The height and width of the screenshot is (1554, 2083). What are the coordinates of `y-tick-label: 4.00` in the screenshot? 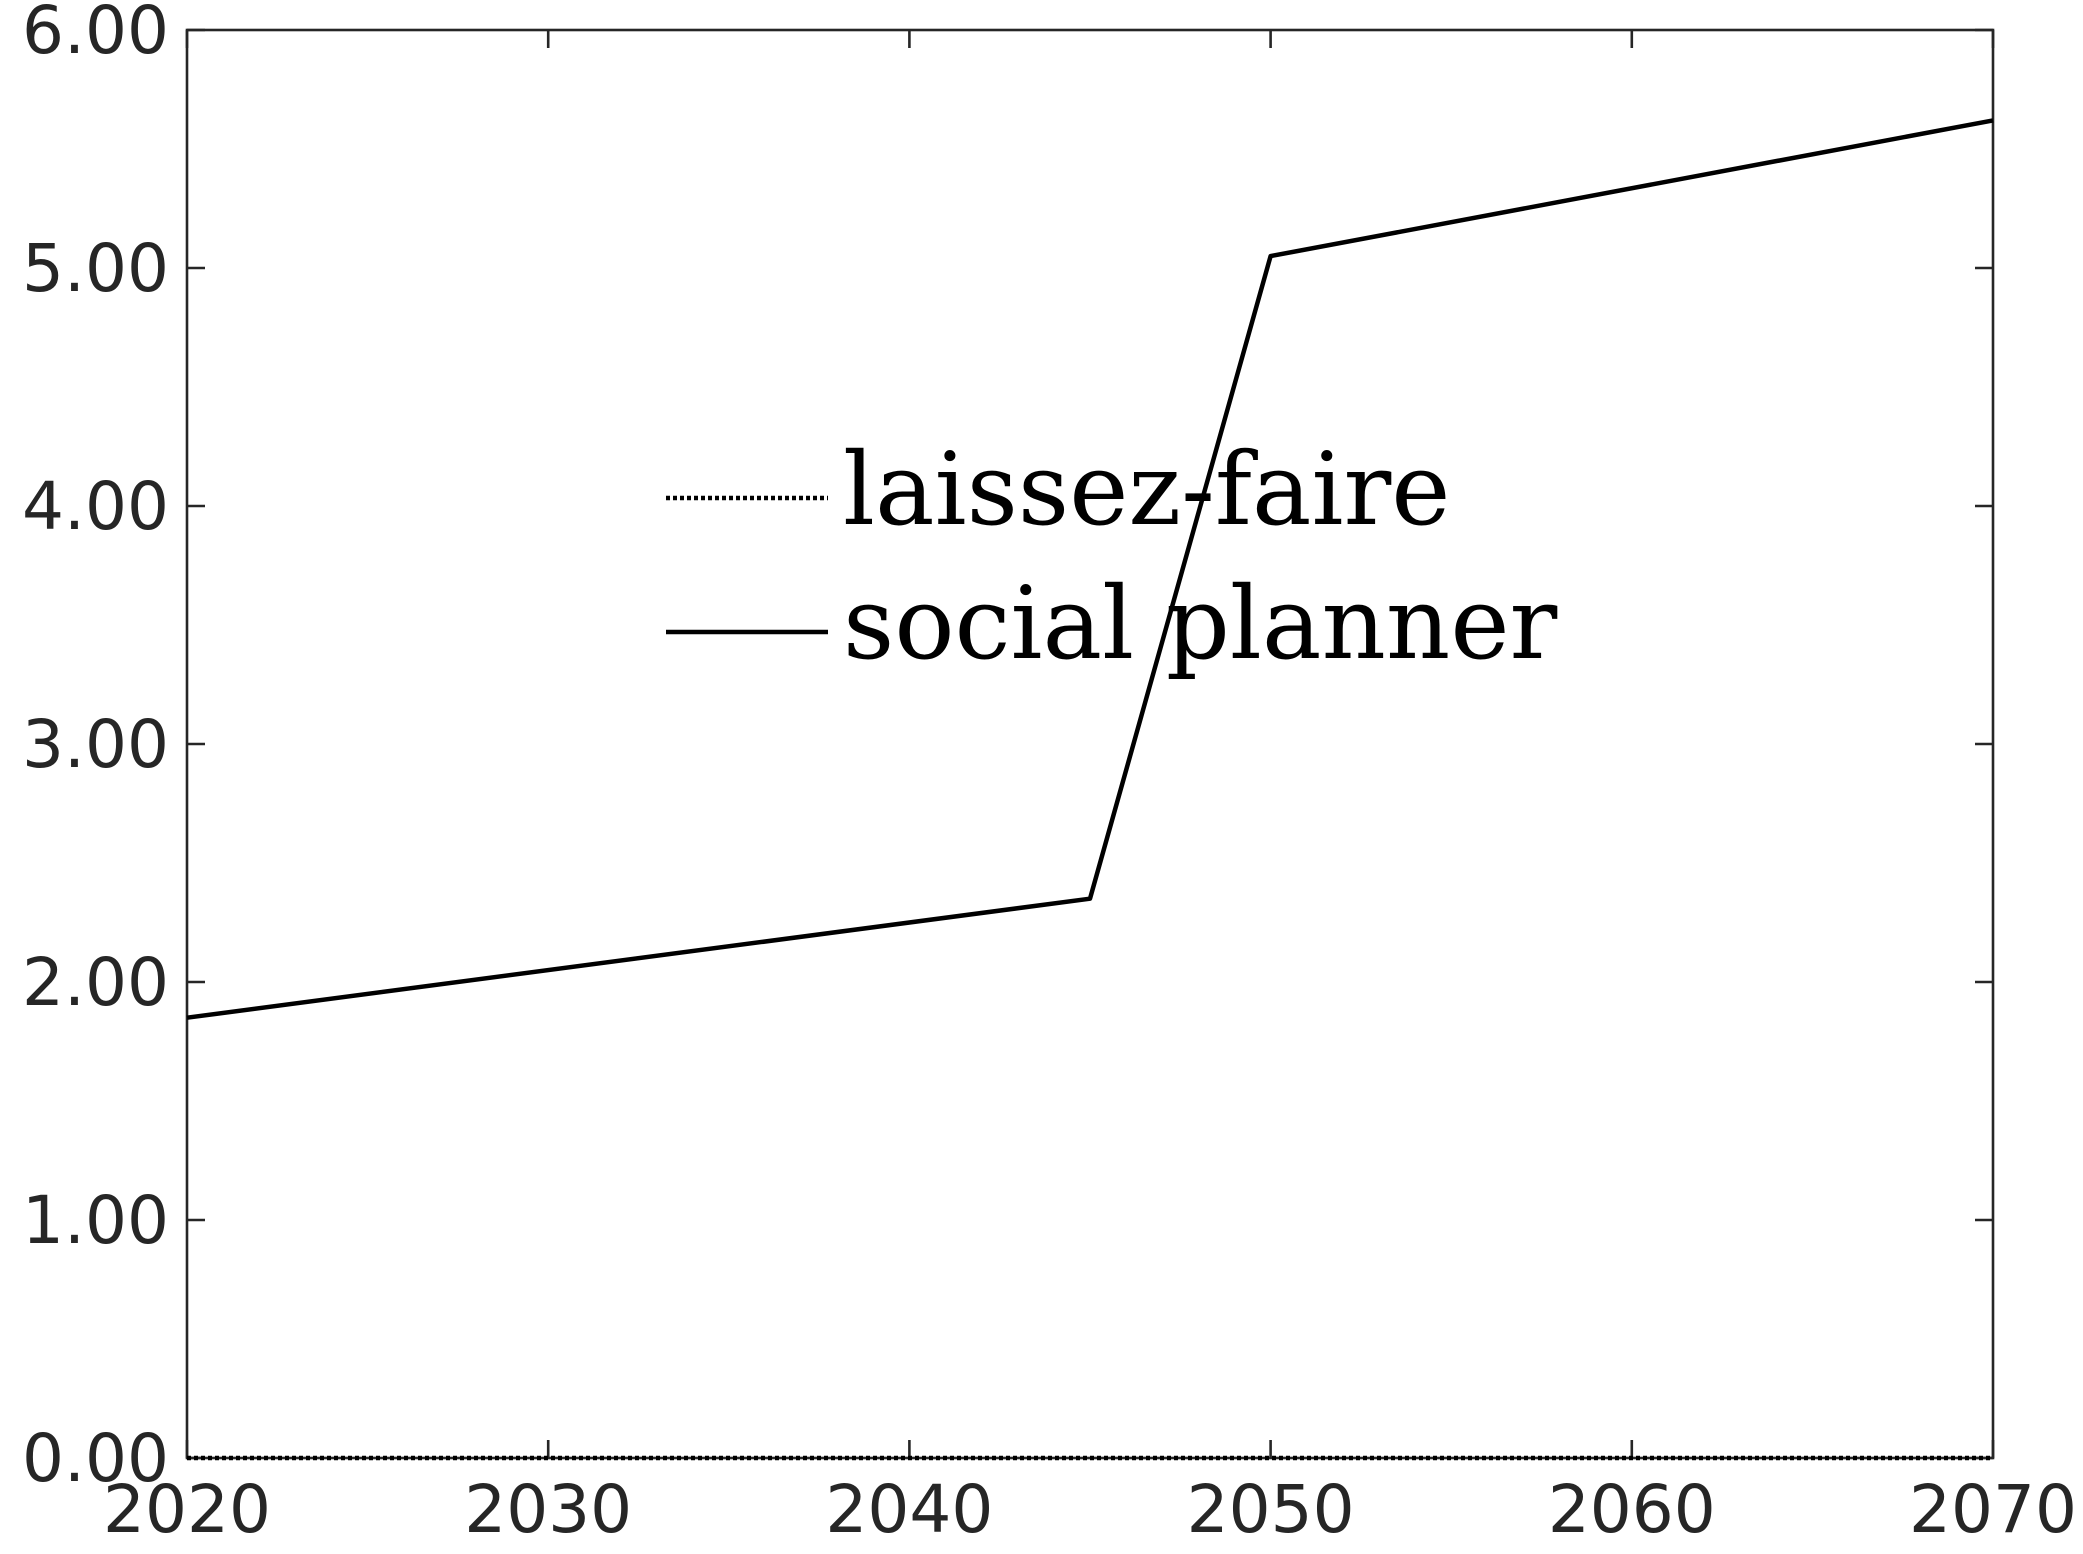 It's located at (95, 506).